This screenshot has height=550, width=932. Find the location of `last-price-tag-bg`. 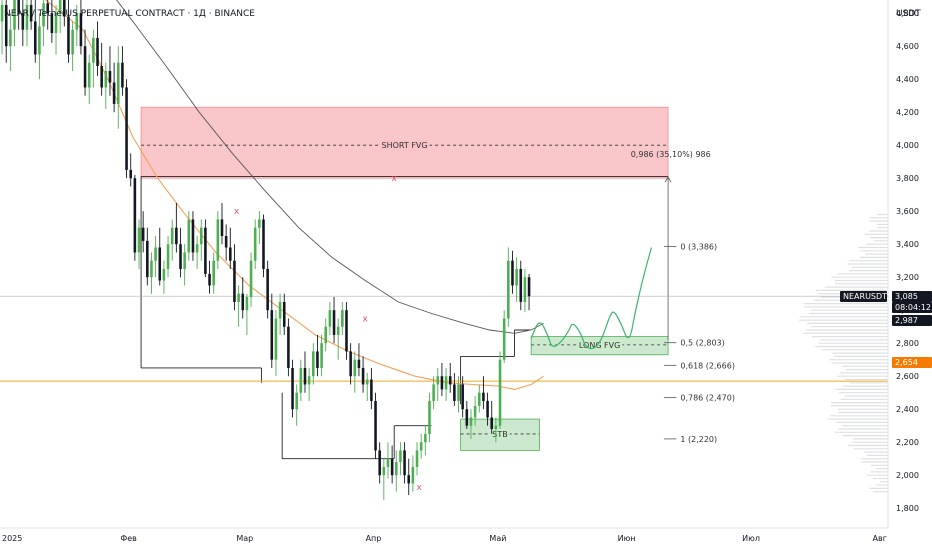

last-price-tag-bg is located at coordinates (912, 296).